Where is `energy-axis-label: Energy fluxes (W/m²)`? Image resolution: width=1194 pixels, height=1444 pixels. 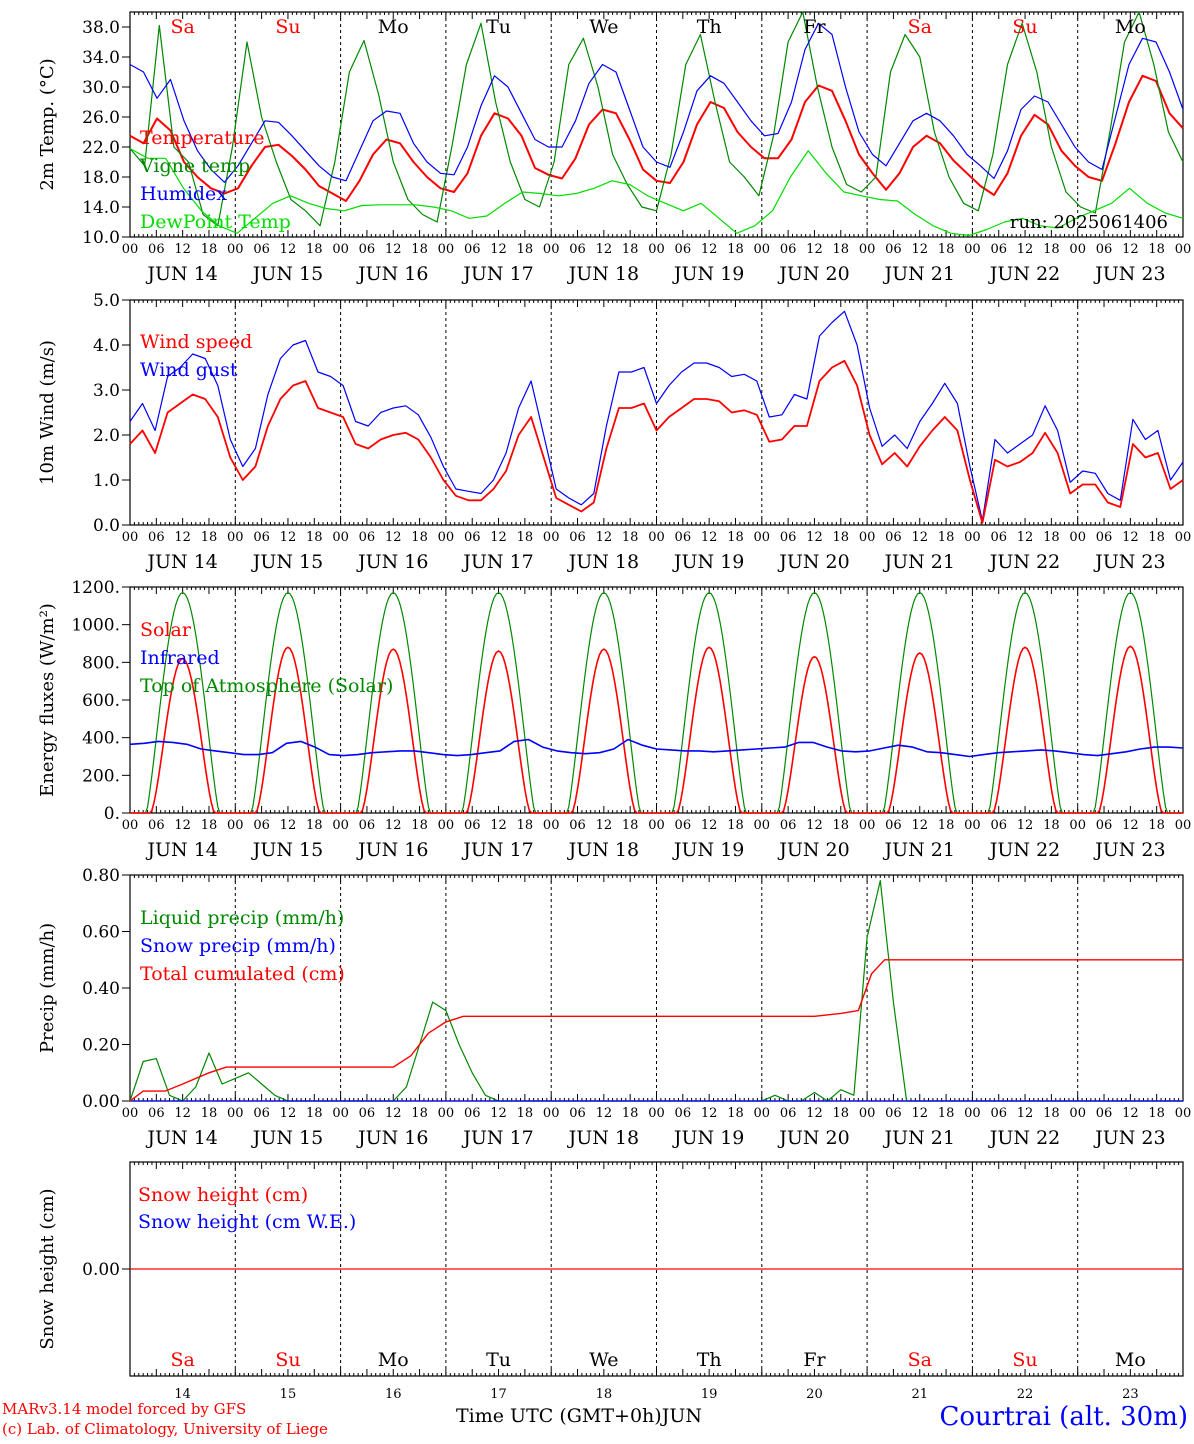
energy-axis-label: Energy fluxes (W/m²) is located at coordinates (47, 700).